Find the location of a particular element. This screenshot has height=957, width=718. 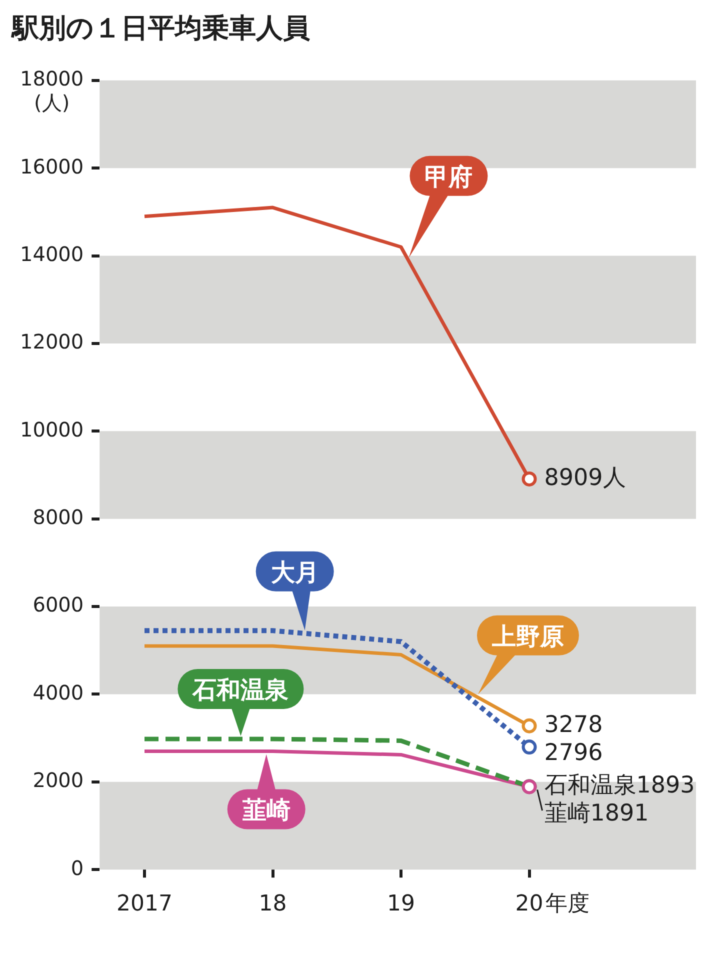

y-tick-label: 2000 is located at coordinates (58, 780).